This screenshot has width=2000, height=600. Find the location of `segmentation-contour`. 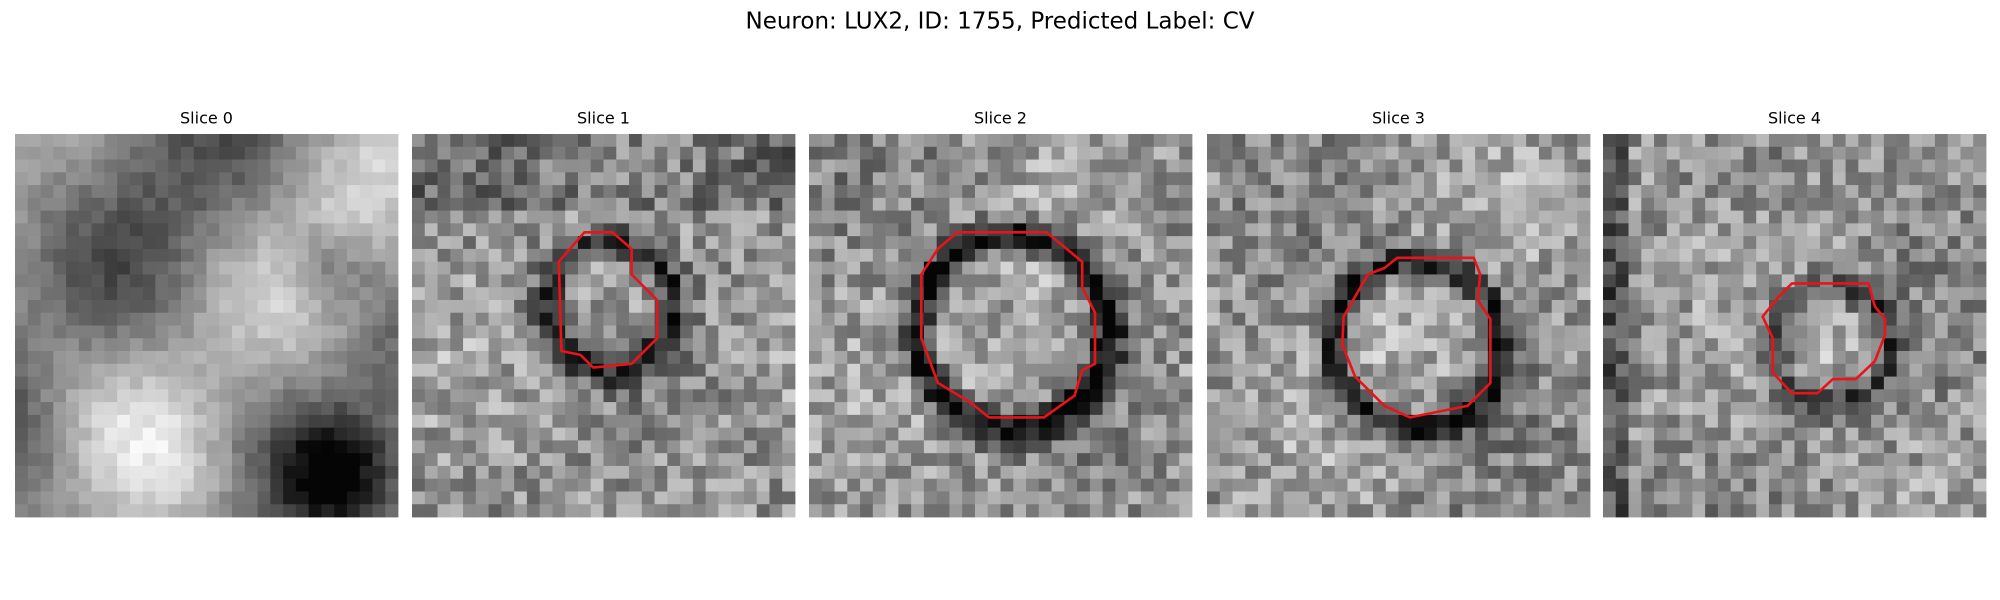

segmentation-contour is located at coordinates (1416, 337).